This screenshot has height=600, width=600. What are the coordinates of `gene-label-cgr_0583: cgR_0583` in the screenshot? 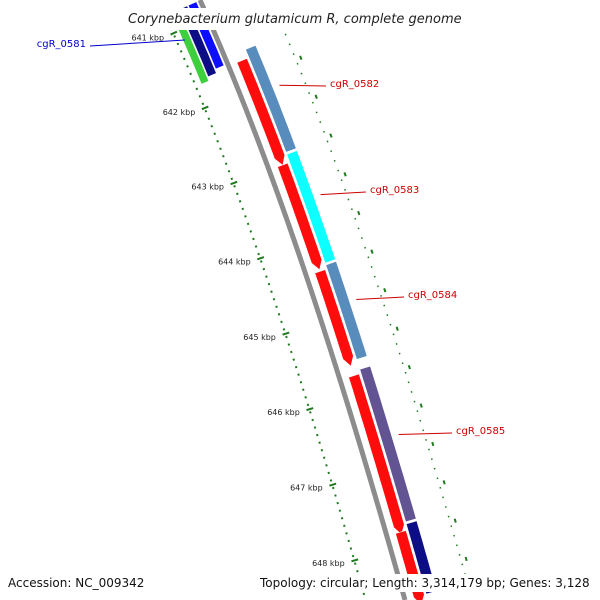 It's located at (394, 190).